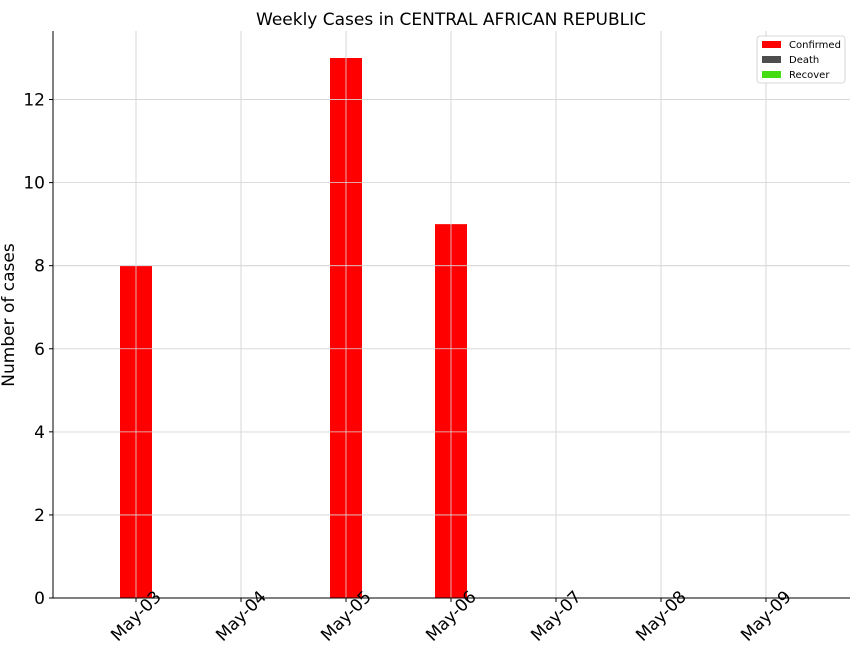 This screenshot has width=864, height=648. Describe the element at coordinates (771, 74) in the screenshot. I see `legend-swatch-recover` at that location.